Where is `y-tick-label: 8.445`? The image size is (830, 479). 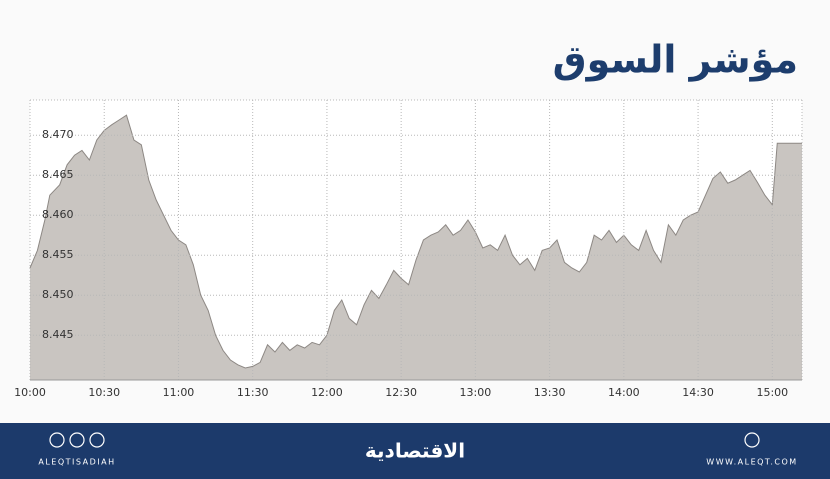 y-tick-label: 8.445 is located at coordinates (58, 334).